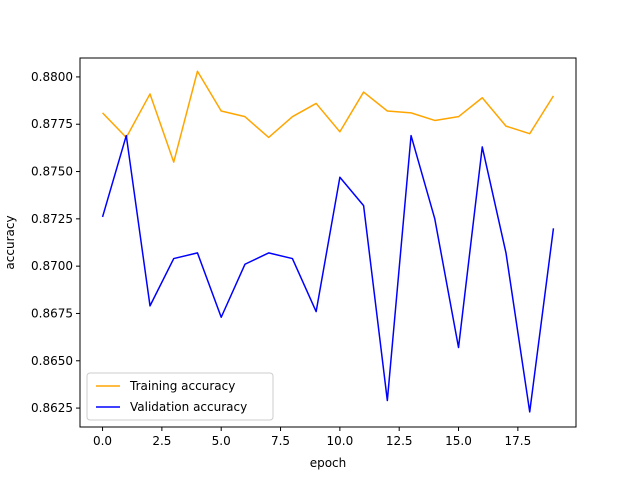  Describe the element at coordinates (517, 441) in the screenshot. I see `x-tick-label: 17.5` at that location.